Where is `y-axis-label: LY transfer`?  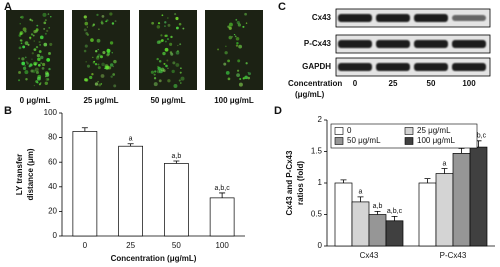
y-axis-label: LY transfer is located at coordinates (19, 174).